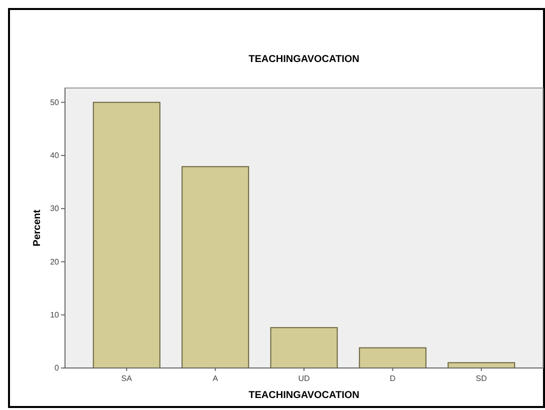 The image size is (545, 410). Describe the element at coordinates (55, 155) in the screenshot. I see `y-tick-label: 40` at that location.